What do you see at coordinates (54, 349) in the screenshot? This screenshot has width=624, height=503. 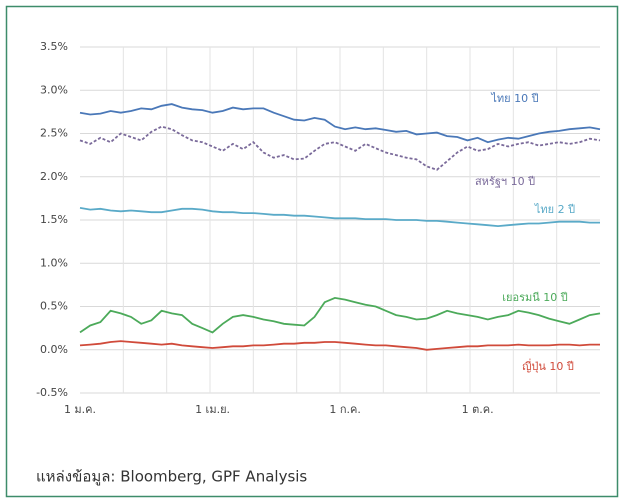 I see `y-tick-label: 0.0%` at bounding box center [54, 349].